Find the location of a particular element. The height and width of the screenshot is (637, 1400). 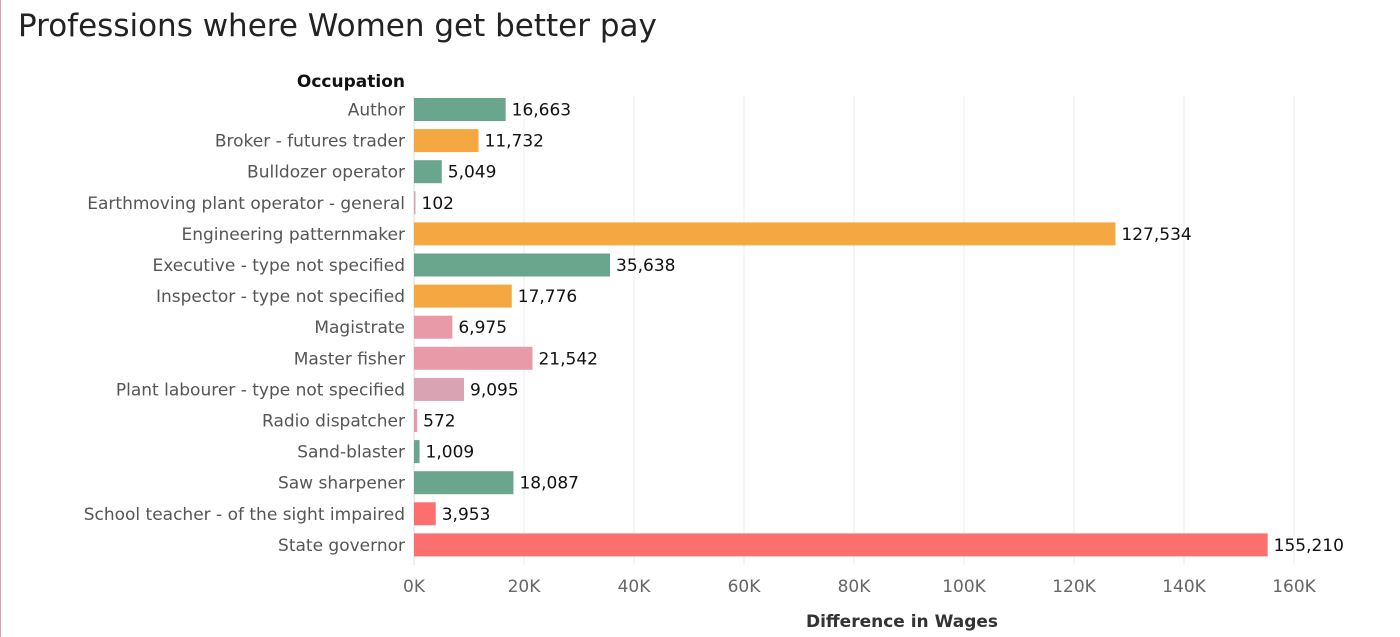

data-label: 17,776 is located at coordinates (547, 297).